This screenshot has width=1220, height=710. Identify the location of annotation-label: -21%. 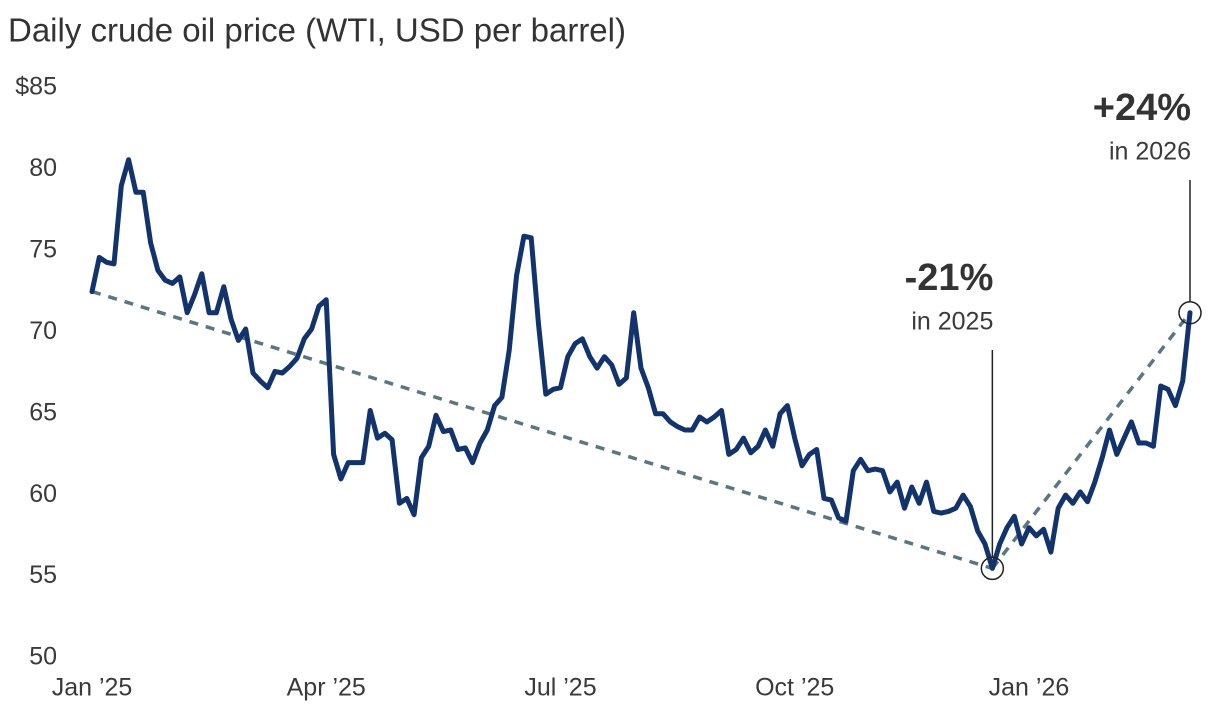
(949, 278).